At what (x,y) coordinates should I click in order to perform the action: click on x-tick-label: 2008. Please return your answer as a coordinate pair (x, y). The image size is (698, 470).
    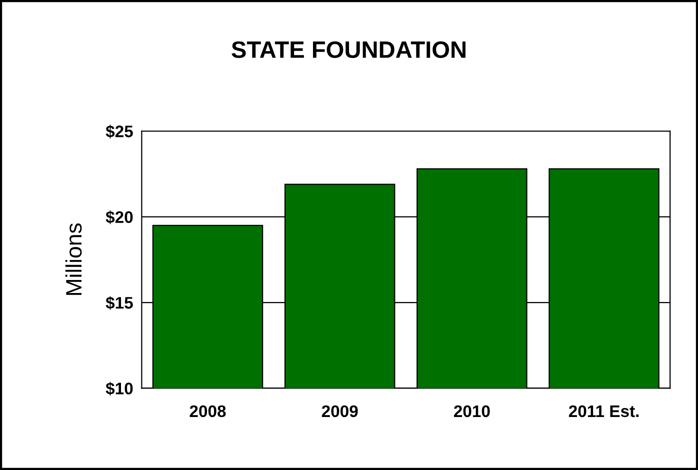
    Looking at the image, I should click on (208, 411).